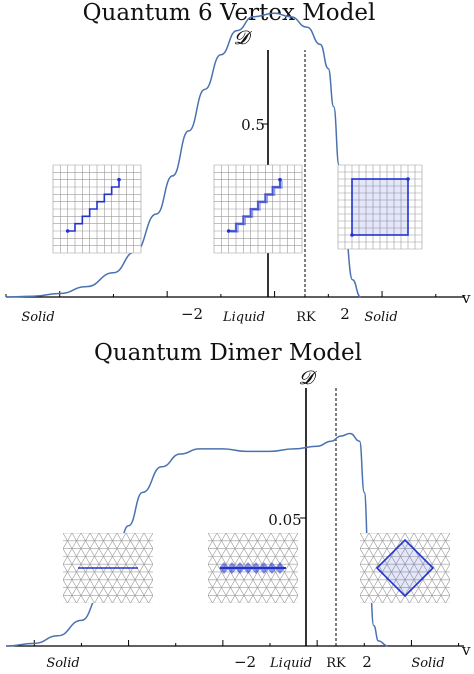 Image resolution: width=474 pixels, height=674 pixels. I want to click on square-loop, so click(380, 207).